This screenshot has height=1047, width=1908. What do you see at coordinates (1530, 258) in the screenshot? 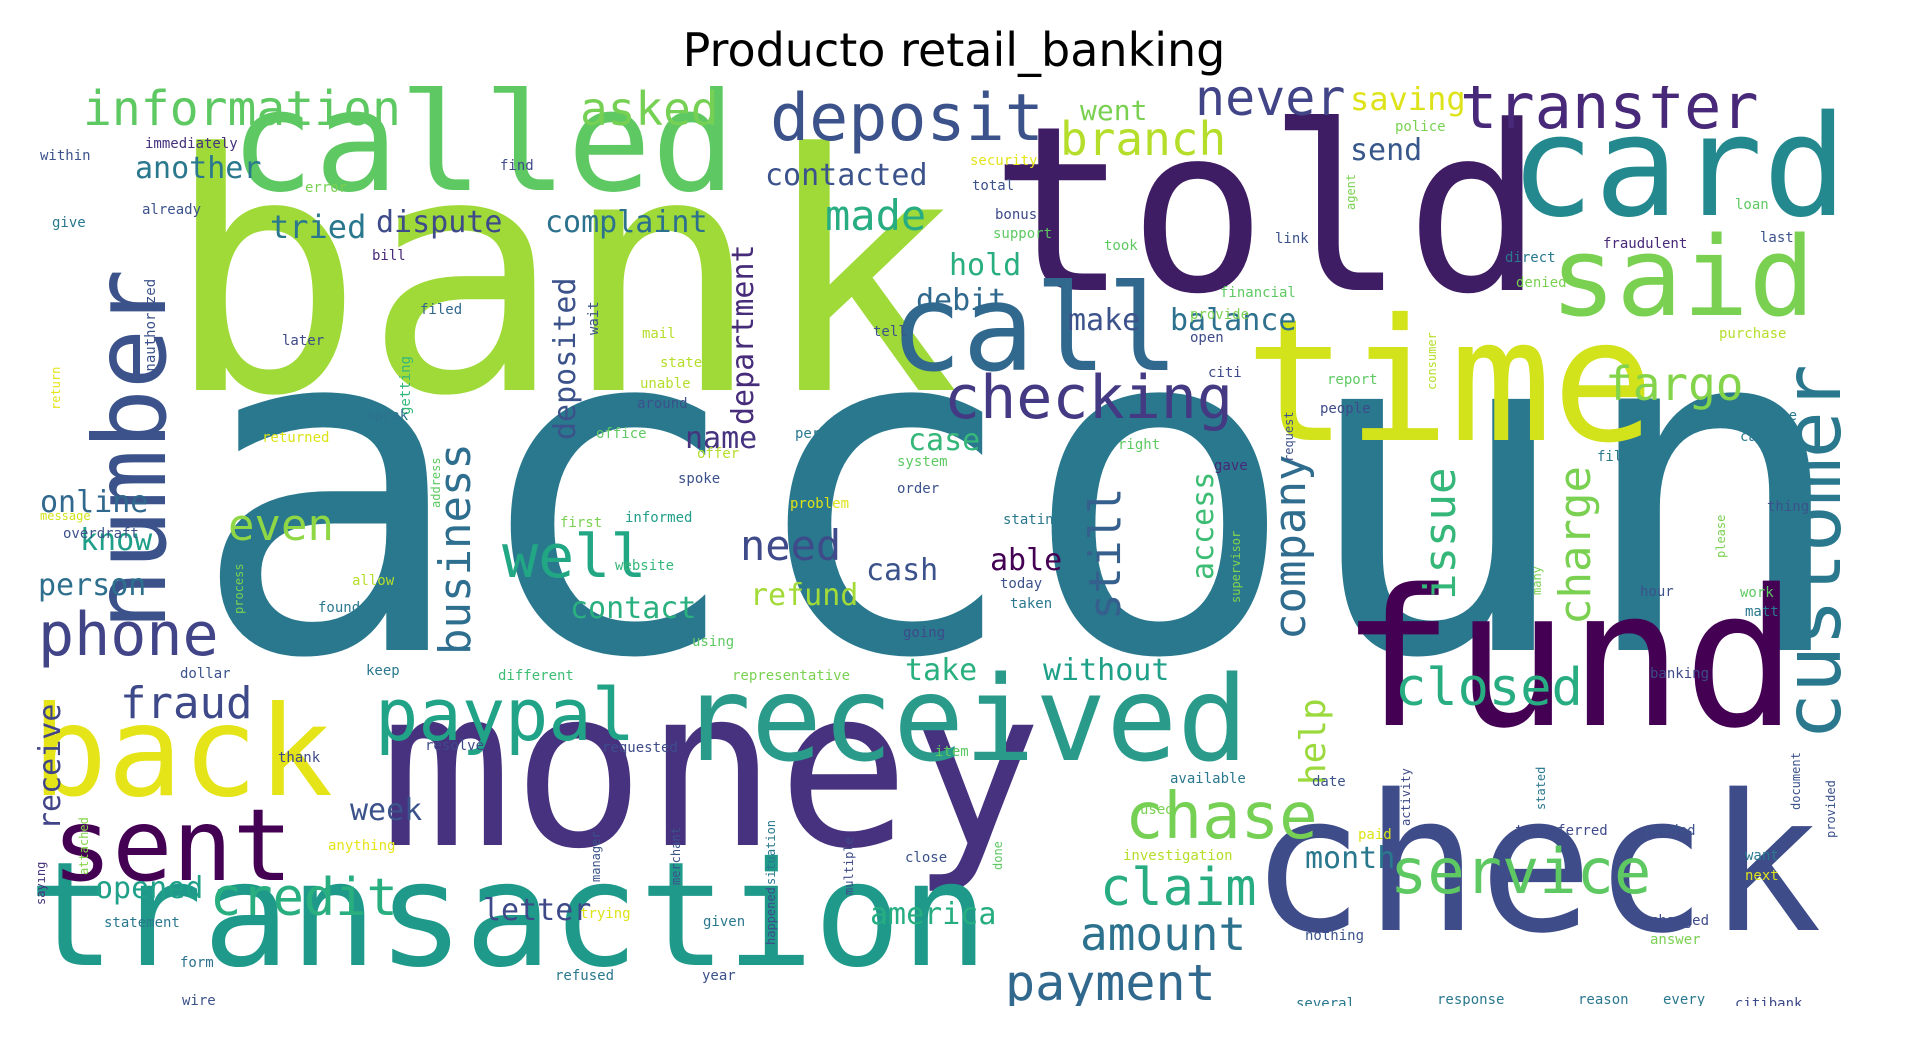
I see `word-direct: direct` at bounding box center [1530, 258].